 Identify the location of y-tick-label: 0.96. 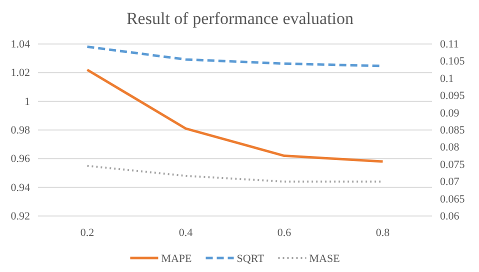
(20, 159).